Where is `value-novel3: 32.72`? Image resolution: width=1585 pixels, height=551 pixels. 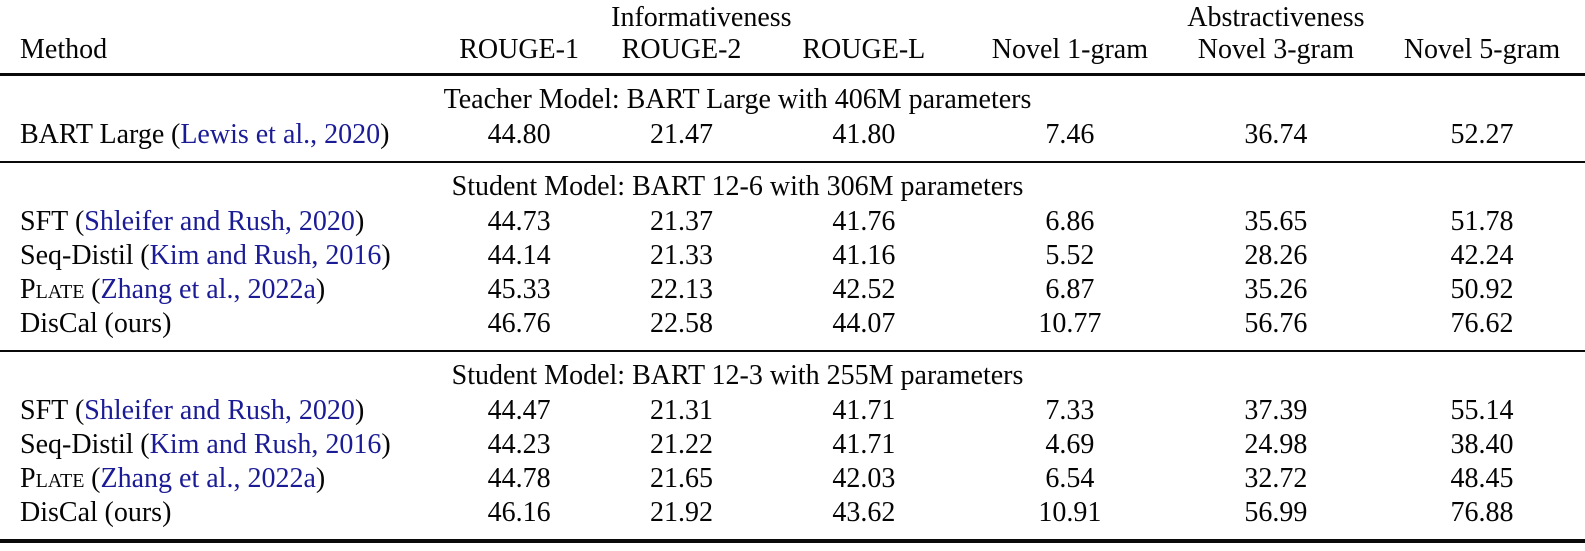
value-novel3: 32.72 is located at coordinates (1276, 478).